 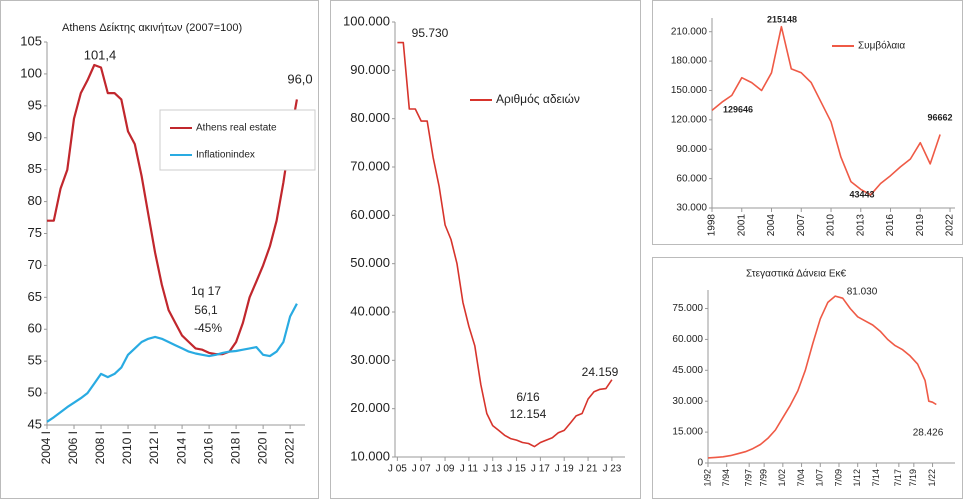 What do you see at coordinates (35, 423) in the screenshot?
I see `y-tick-label: 45` at bounding box center [35, 423].